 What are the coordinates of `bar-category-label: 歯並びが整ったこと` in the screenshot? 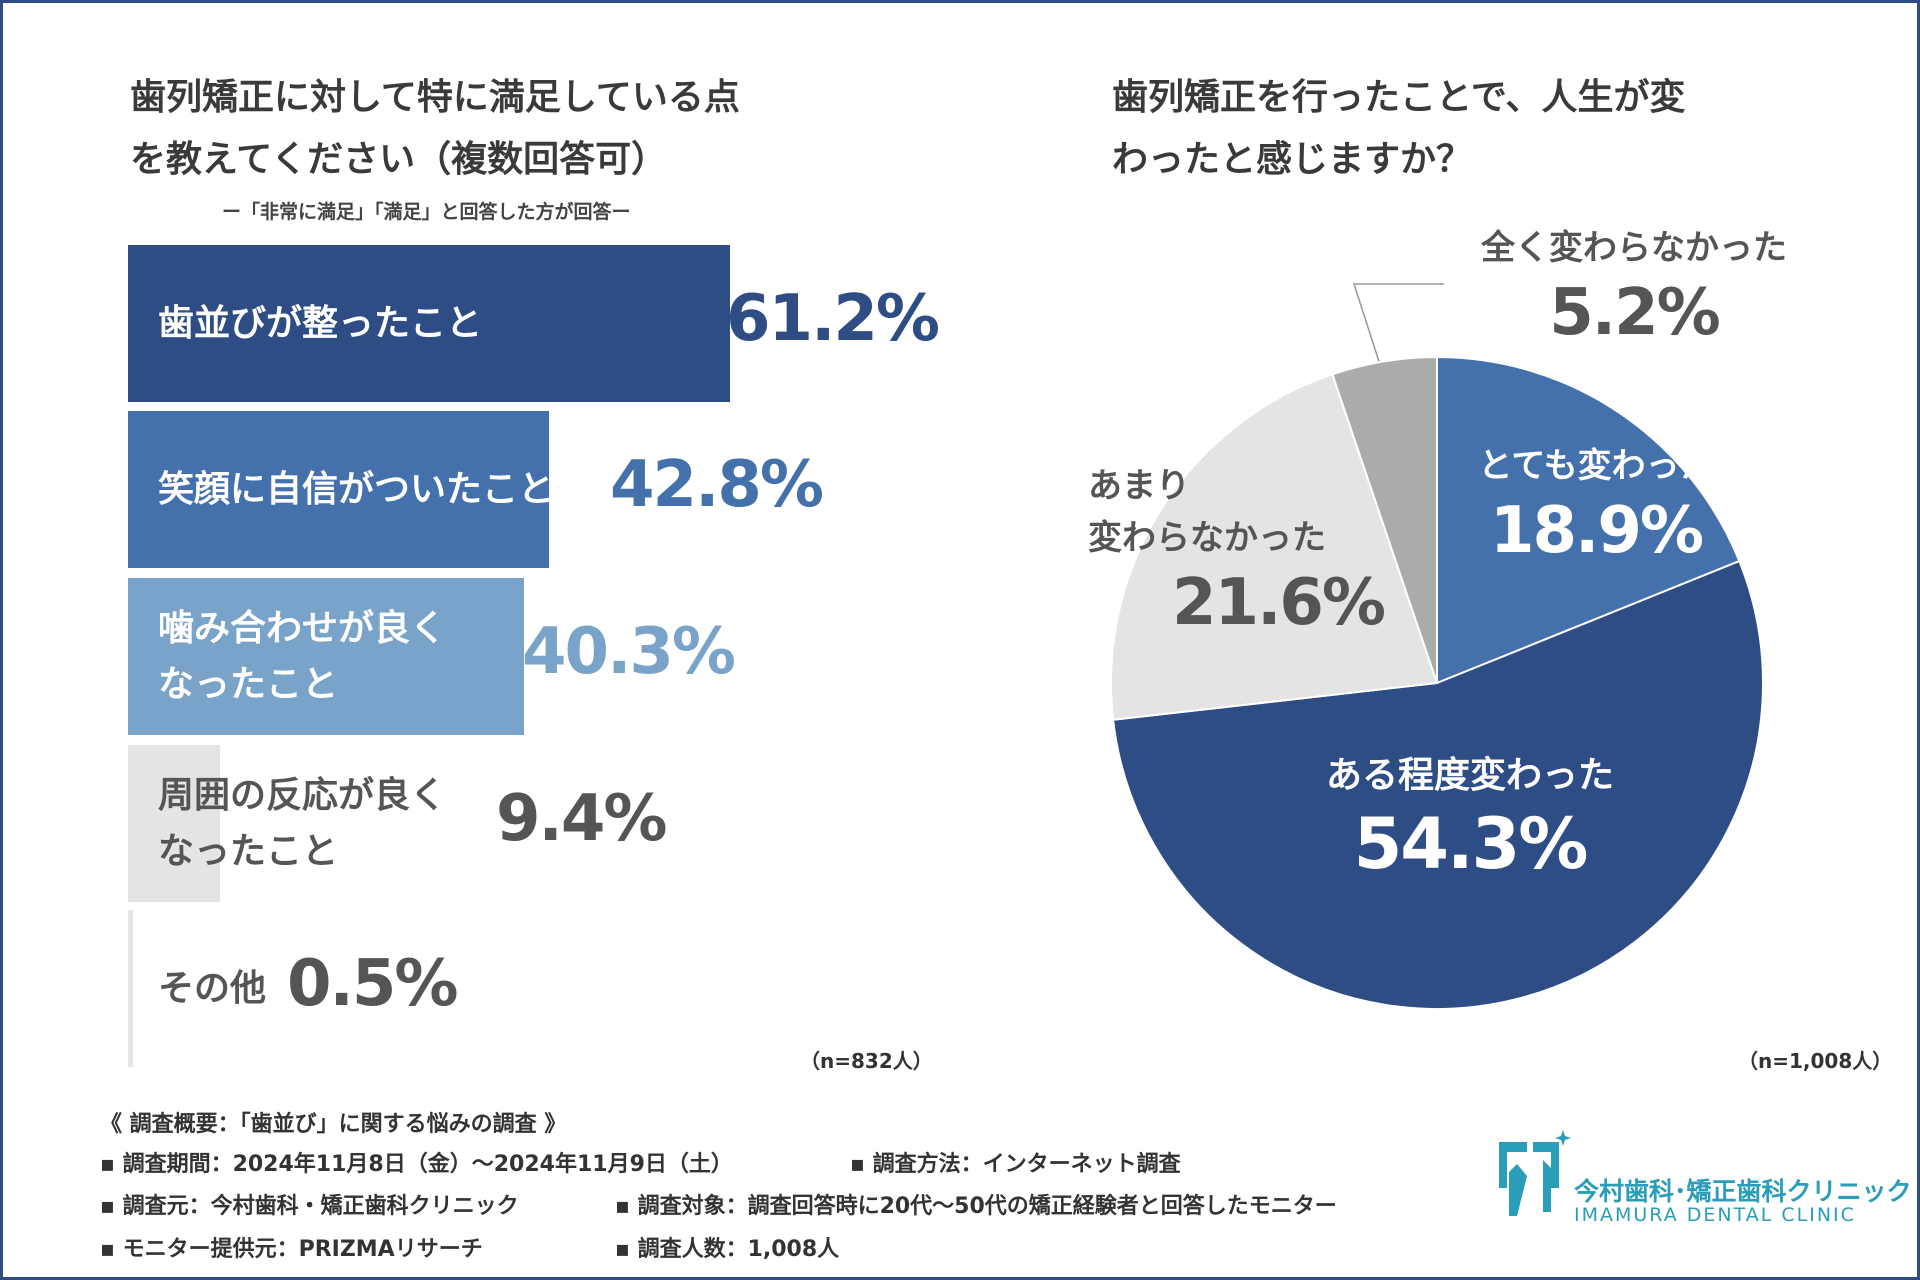 It's located at (320, 323).